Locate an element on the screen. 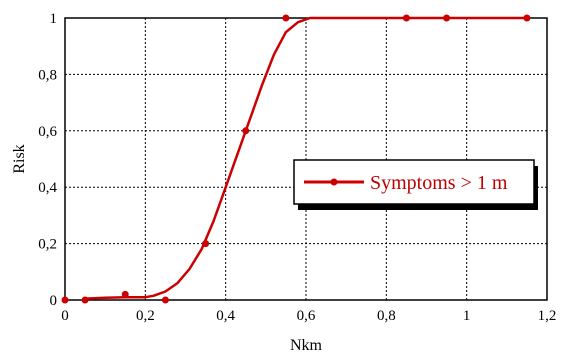 The width and height of the screenshot is (580, 354). x-tick-label: 1,2 is located at coordinates (547, 316).